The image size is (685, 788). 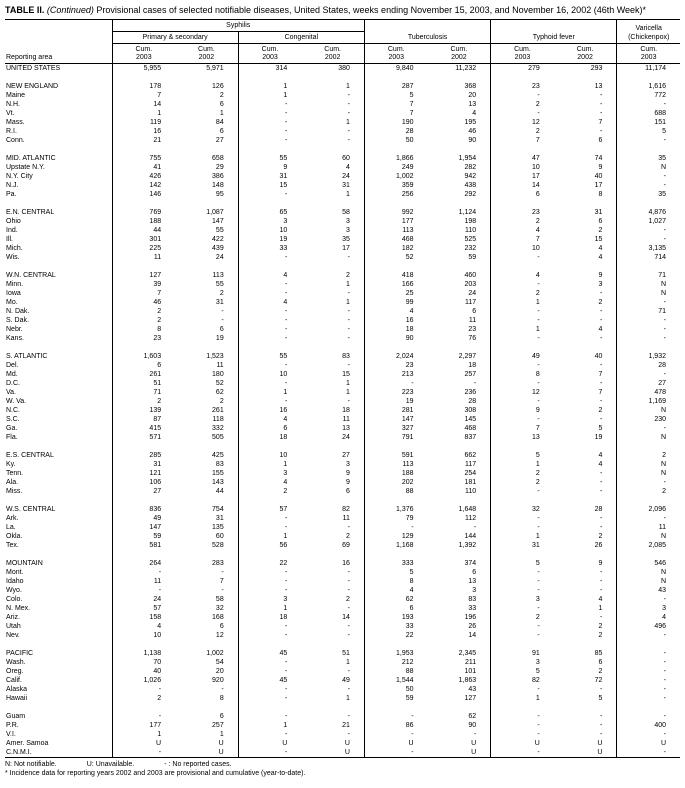 I want to click on value-cell: 571, so click(x=143, y=437).